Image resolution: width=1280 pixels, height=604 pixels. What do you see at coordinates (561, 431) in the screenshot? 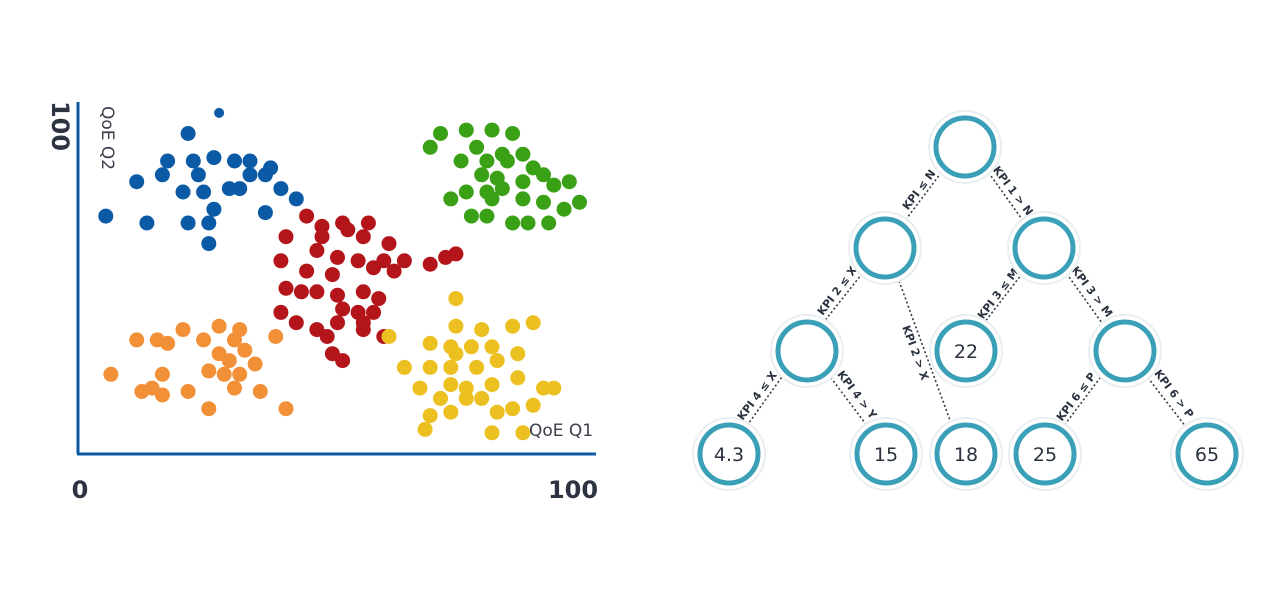
I see `x-axis-label: QoE Q1` at bounding box center [561, 431].